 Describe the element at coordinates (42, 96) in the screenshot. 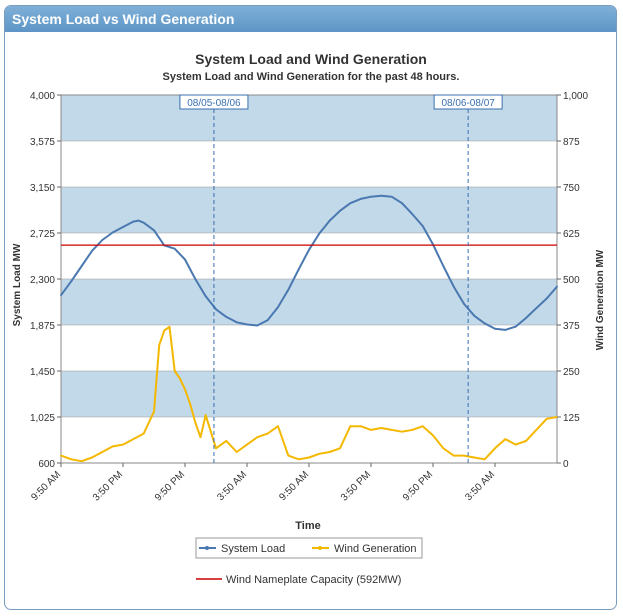

I see `y-left-tick-label: 4,000` at that location.